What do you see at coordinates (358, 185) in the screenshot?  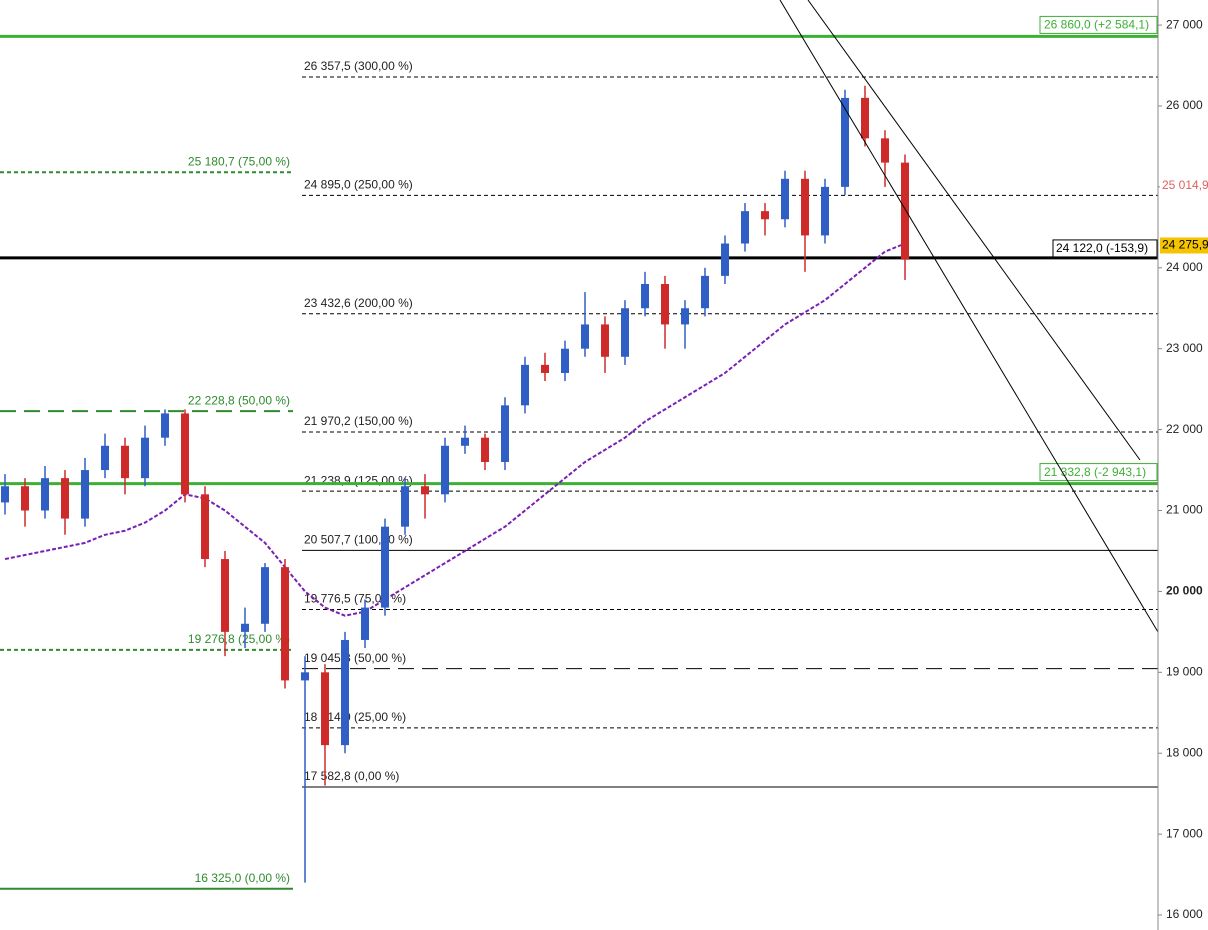 I see `fib-label: 24 895,0 (250,00 %)` at bounding box center [358, 185].